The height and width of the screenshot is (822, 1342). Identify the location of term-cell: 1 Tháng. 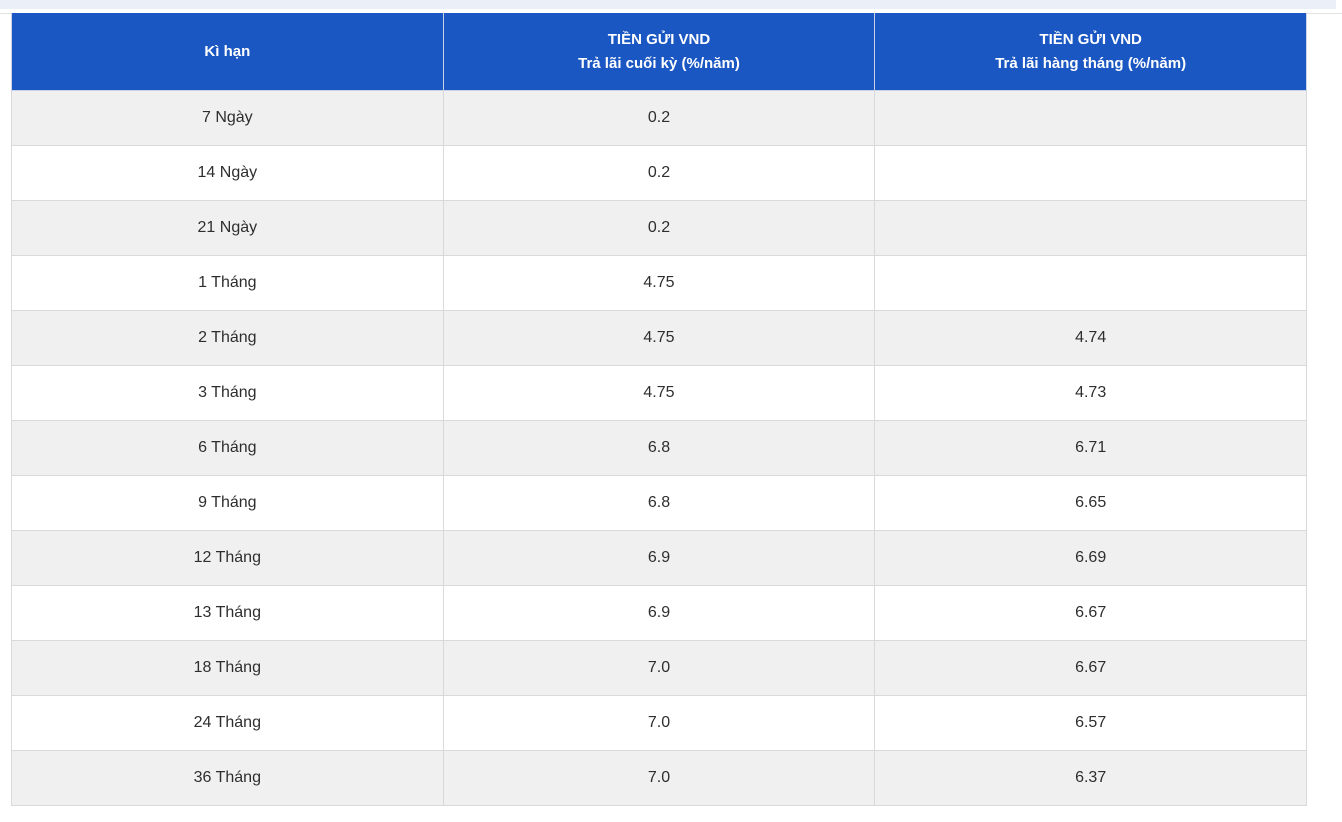
(227, 282).